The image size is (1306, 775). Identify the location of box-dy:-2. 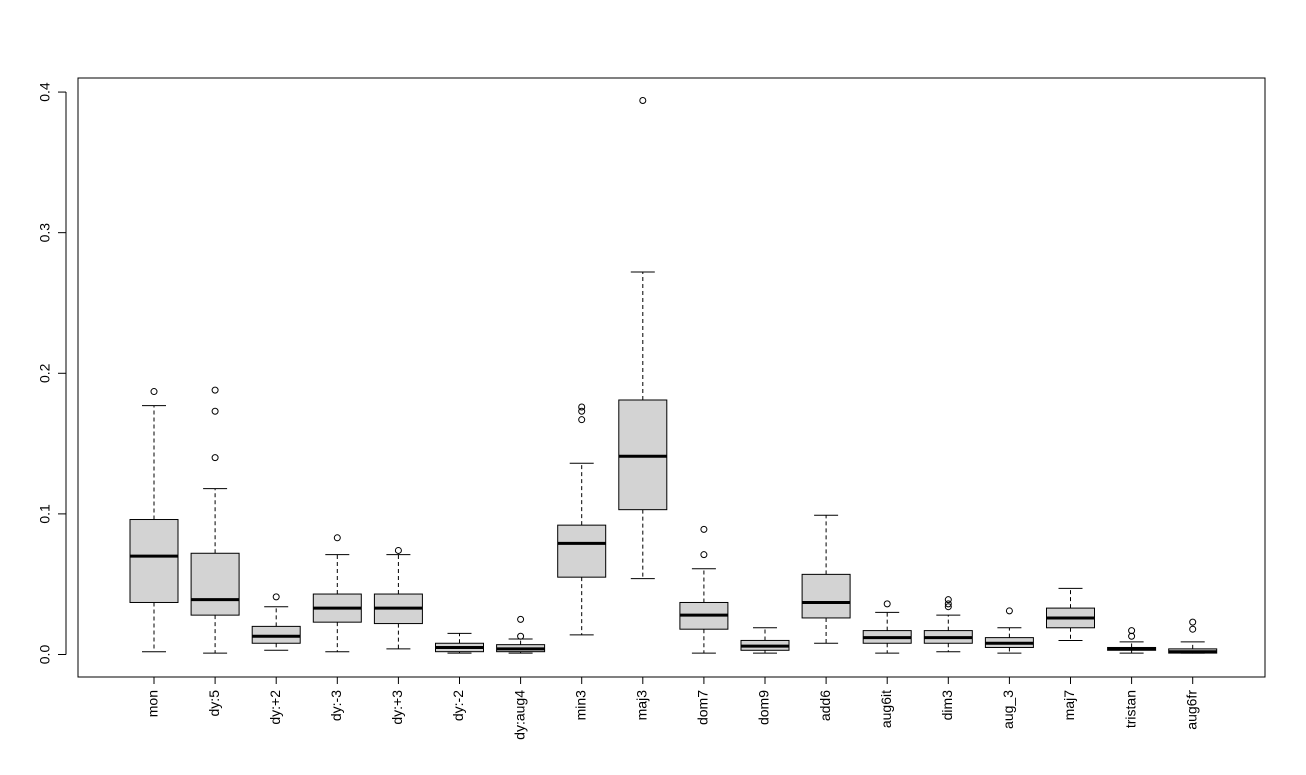
(459, 643).